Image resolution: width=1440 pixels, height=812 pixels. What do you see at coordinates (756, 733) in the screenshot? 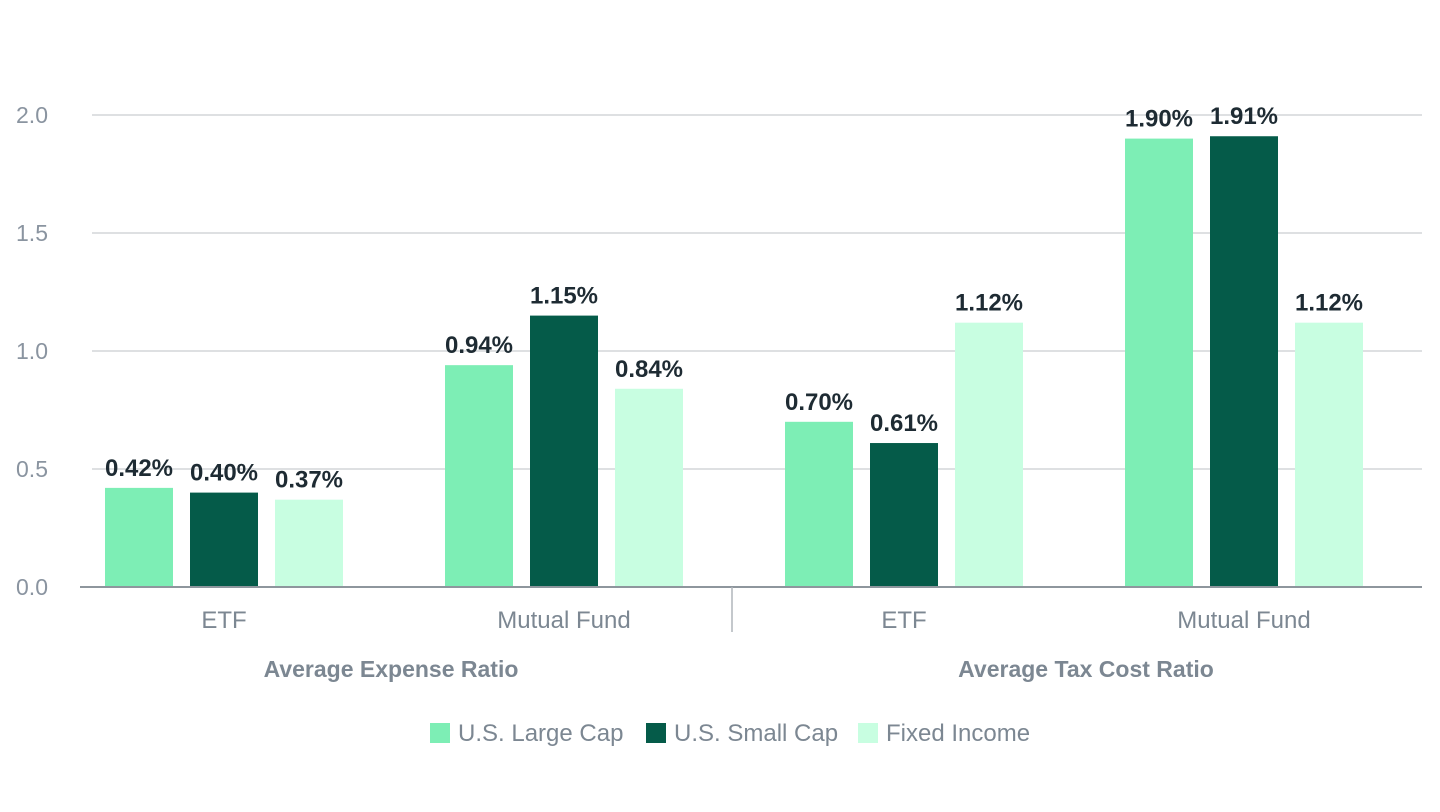
I see `legend-label: U.S. Small Cap` at bounding box center [756, 733].